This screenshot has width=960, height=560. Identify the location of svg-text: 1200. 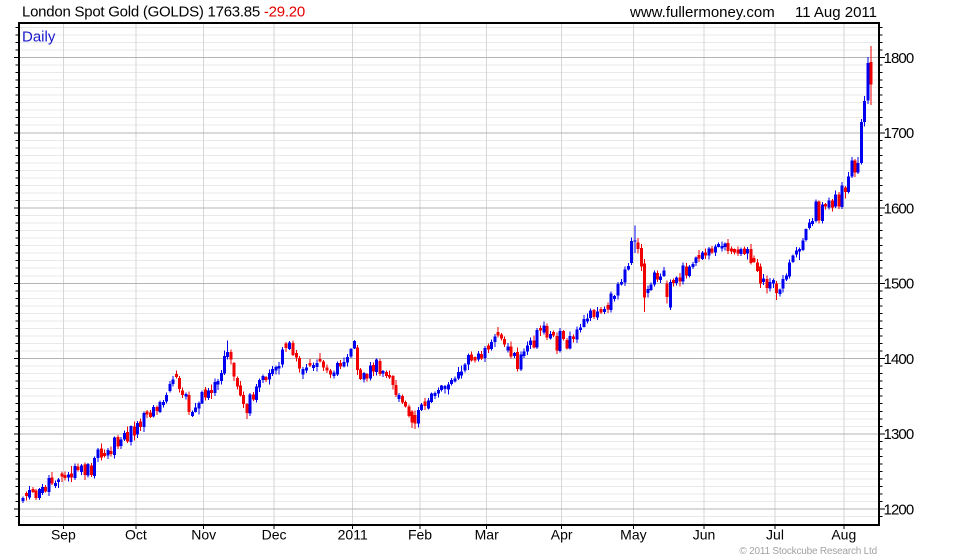
(899, 510).